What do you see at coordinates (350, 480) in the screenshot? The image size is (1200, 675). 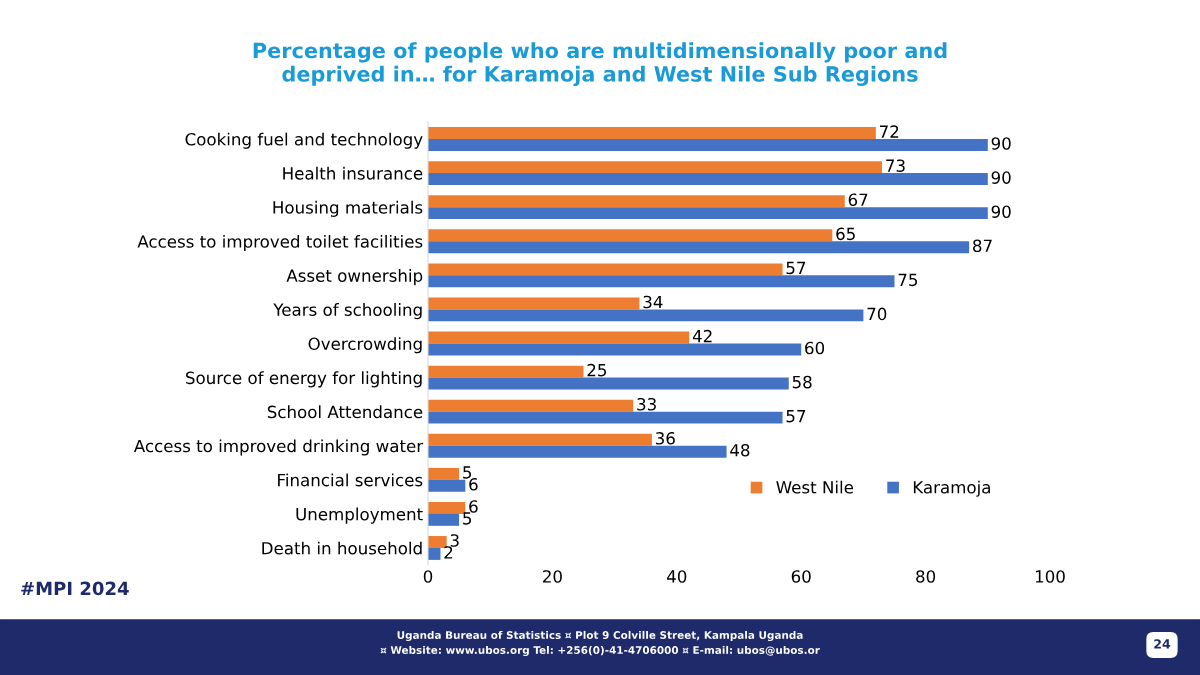 I see `y-tick-label: Financial services` at bounding box center [350, 480].